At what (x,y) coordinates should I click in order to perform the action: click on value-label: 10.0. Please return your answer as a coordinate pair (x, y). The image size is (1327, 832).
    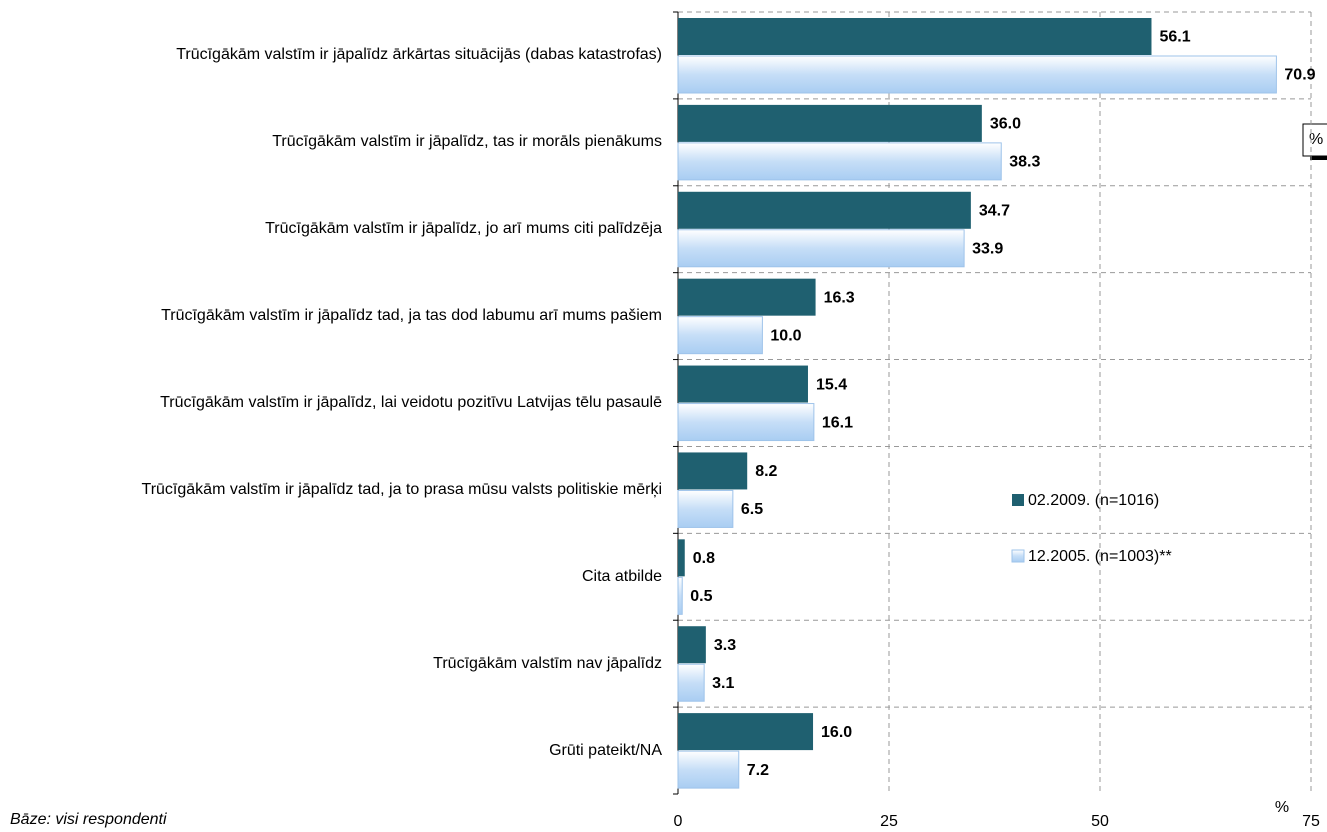
    Looking at the image, I should click on (785, 335).